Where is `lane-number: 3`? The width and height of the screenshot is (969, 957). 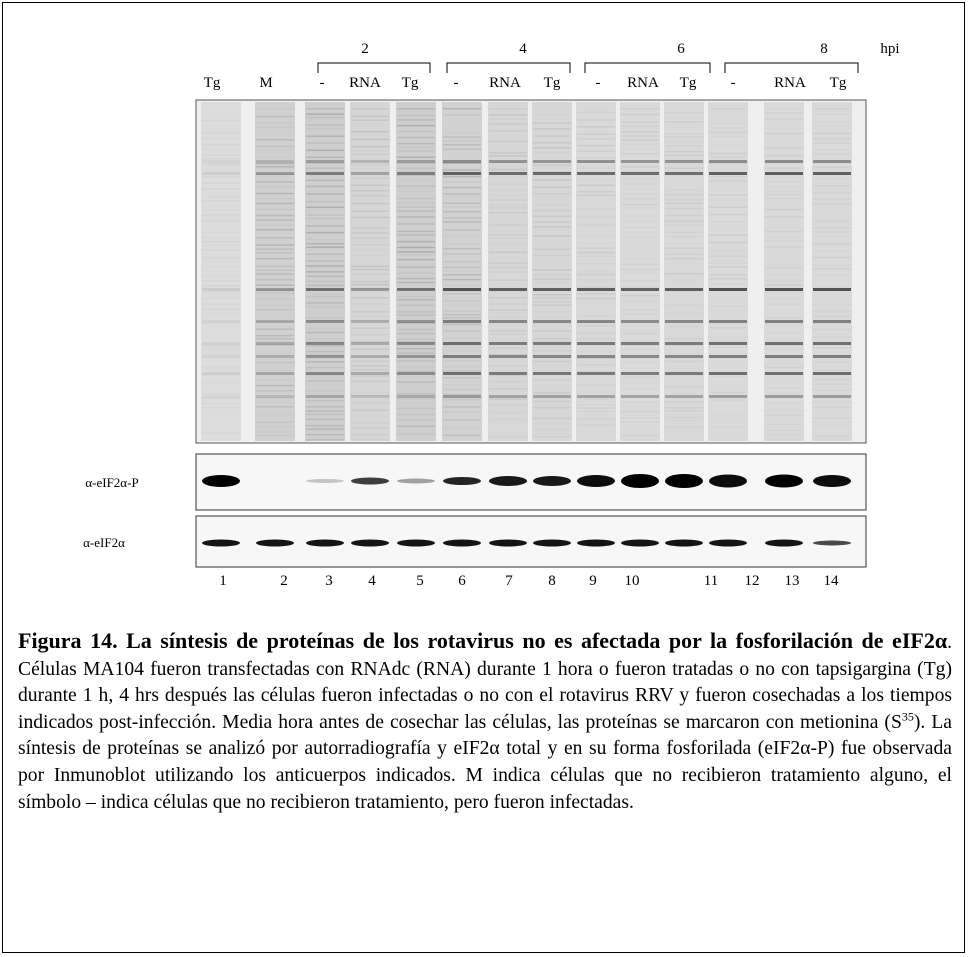
lane-number: 3 is located at coordinates (329, 581).